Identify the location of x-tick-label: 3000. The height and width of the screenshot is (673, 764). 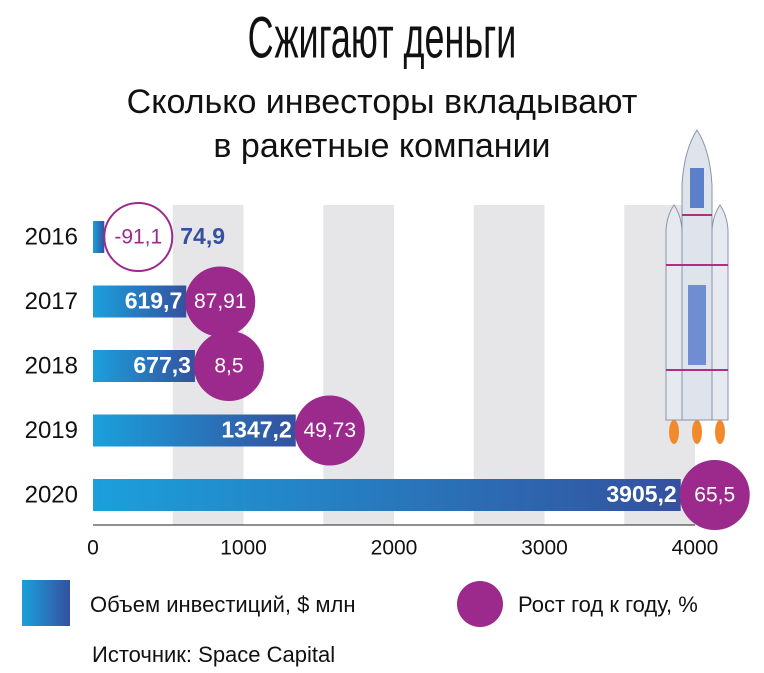
(544, 548).